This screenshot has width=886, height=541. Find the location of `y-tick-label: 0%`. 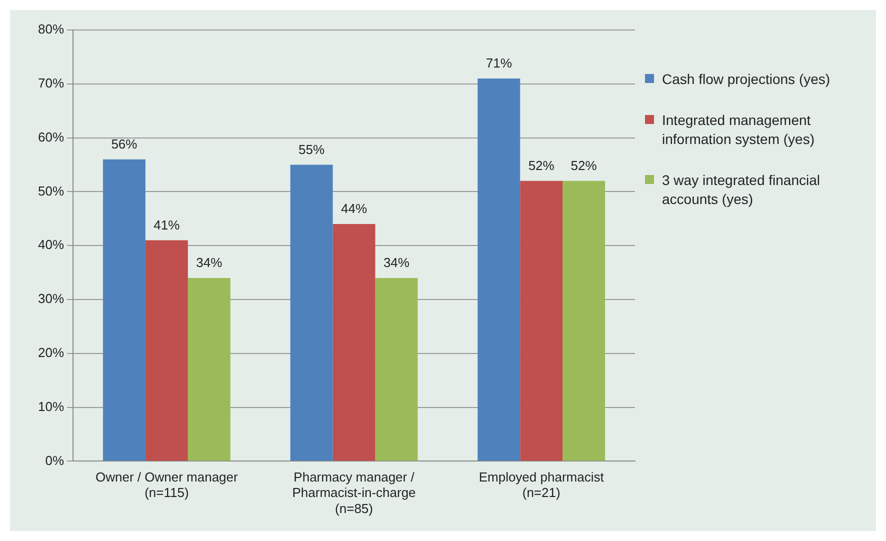

y-tick-label: 0% is located at coordinates (54, 460).